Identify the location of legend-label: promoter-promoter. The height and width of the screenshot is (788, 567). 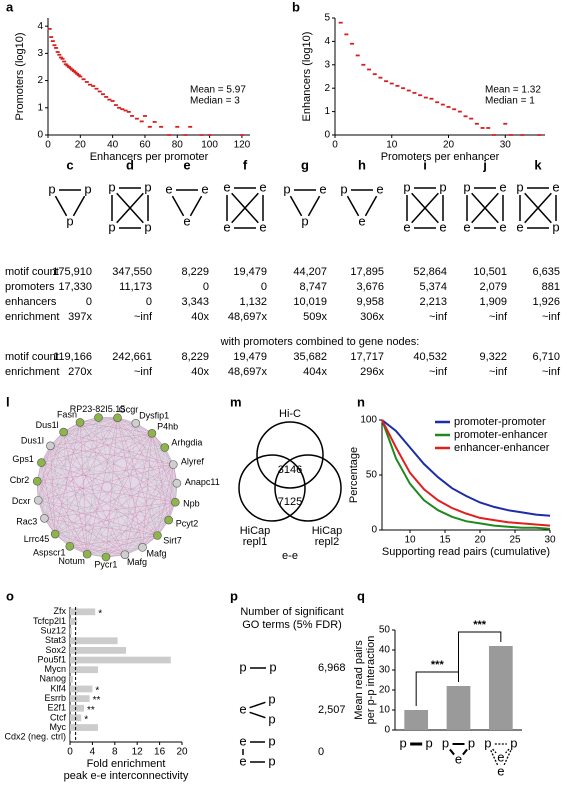
(500, 422).